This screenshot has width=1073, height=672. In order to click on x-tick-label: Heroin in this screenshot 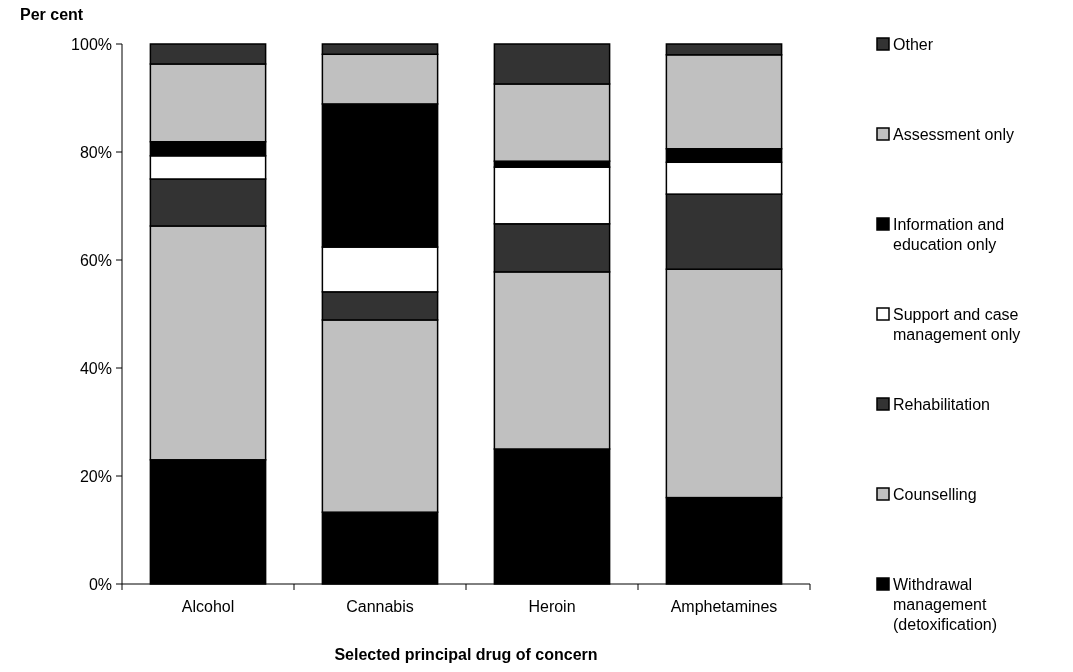, I will do `click(552, 606)`.